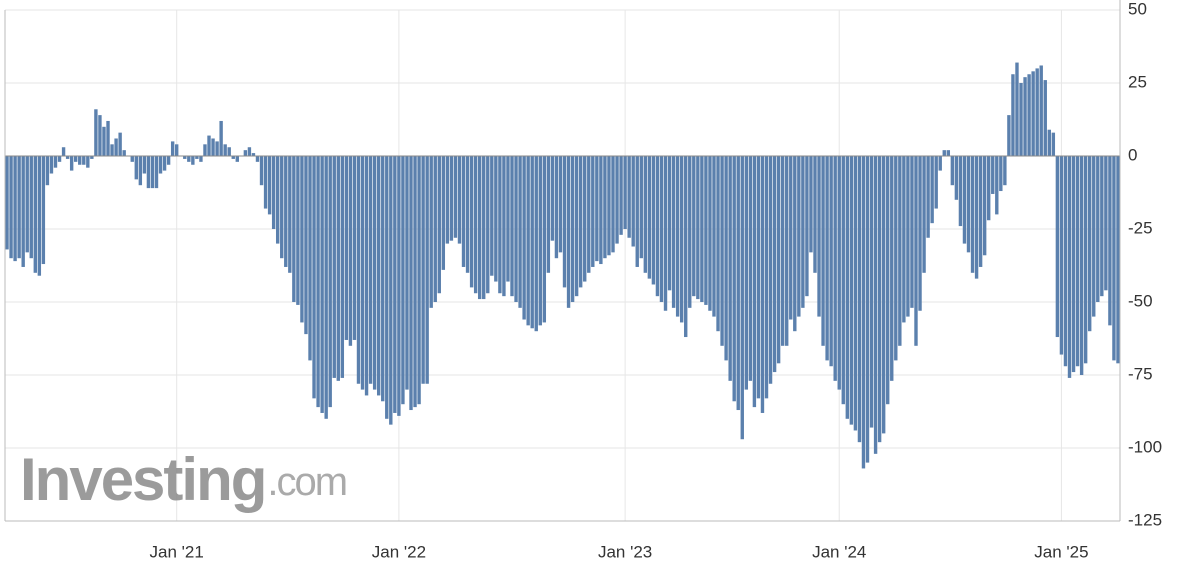  Describe the element at coordinates (839, 551) in the screenshot. I see `x-tick-label: Jan '24` at that location.